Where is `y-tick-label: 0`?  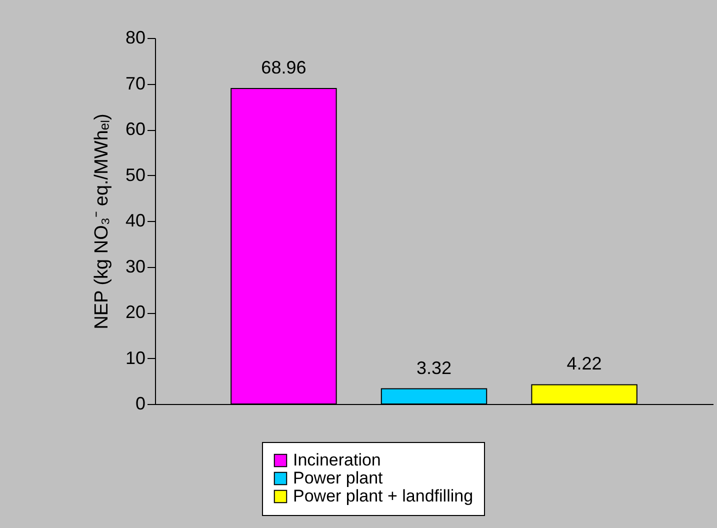
y-tick-label: 0 is located at coordinates (140, 404).